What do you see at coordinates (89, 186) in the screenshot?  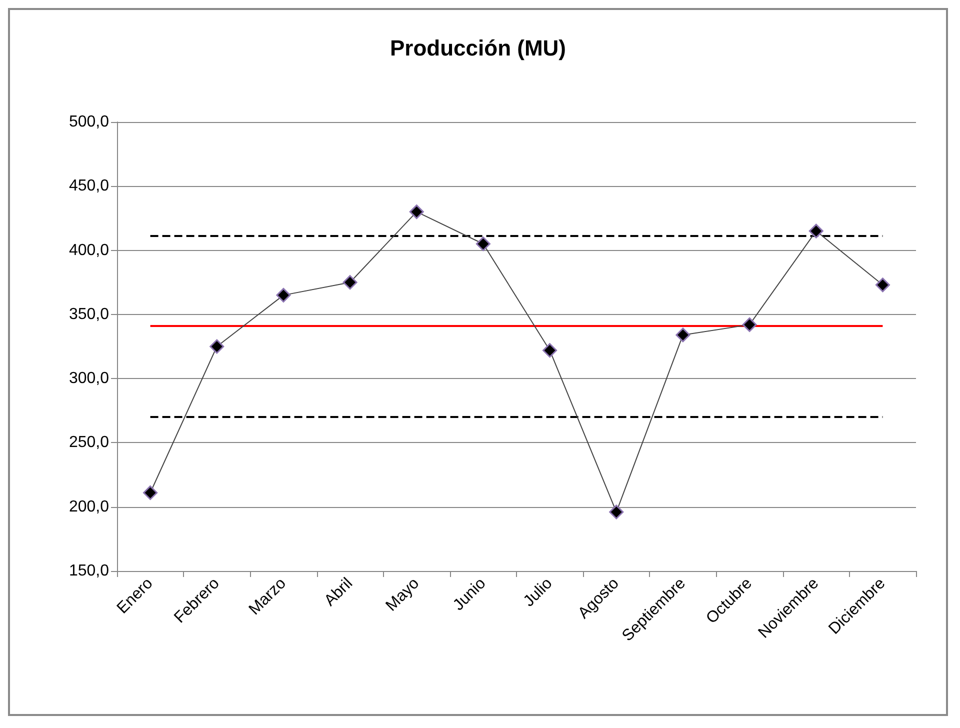 I see `y-tick-label: 450,0` at bounding box center [89, 186].